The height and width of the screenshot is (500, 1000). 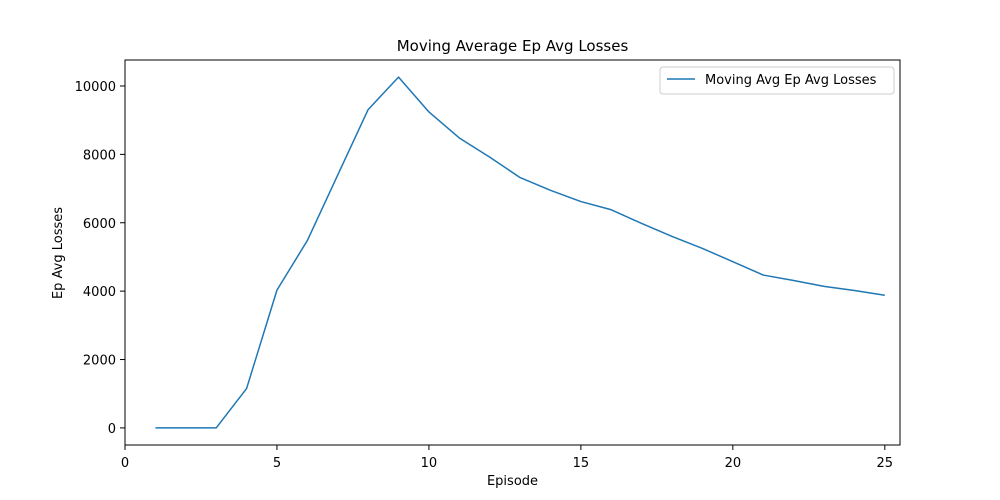 What do you see at coordinates (99, 155) in the screenshot?
I see `y-tick-label: 8000` at bounding box center [99, 155].